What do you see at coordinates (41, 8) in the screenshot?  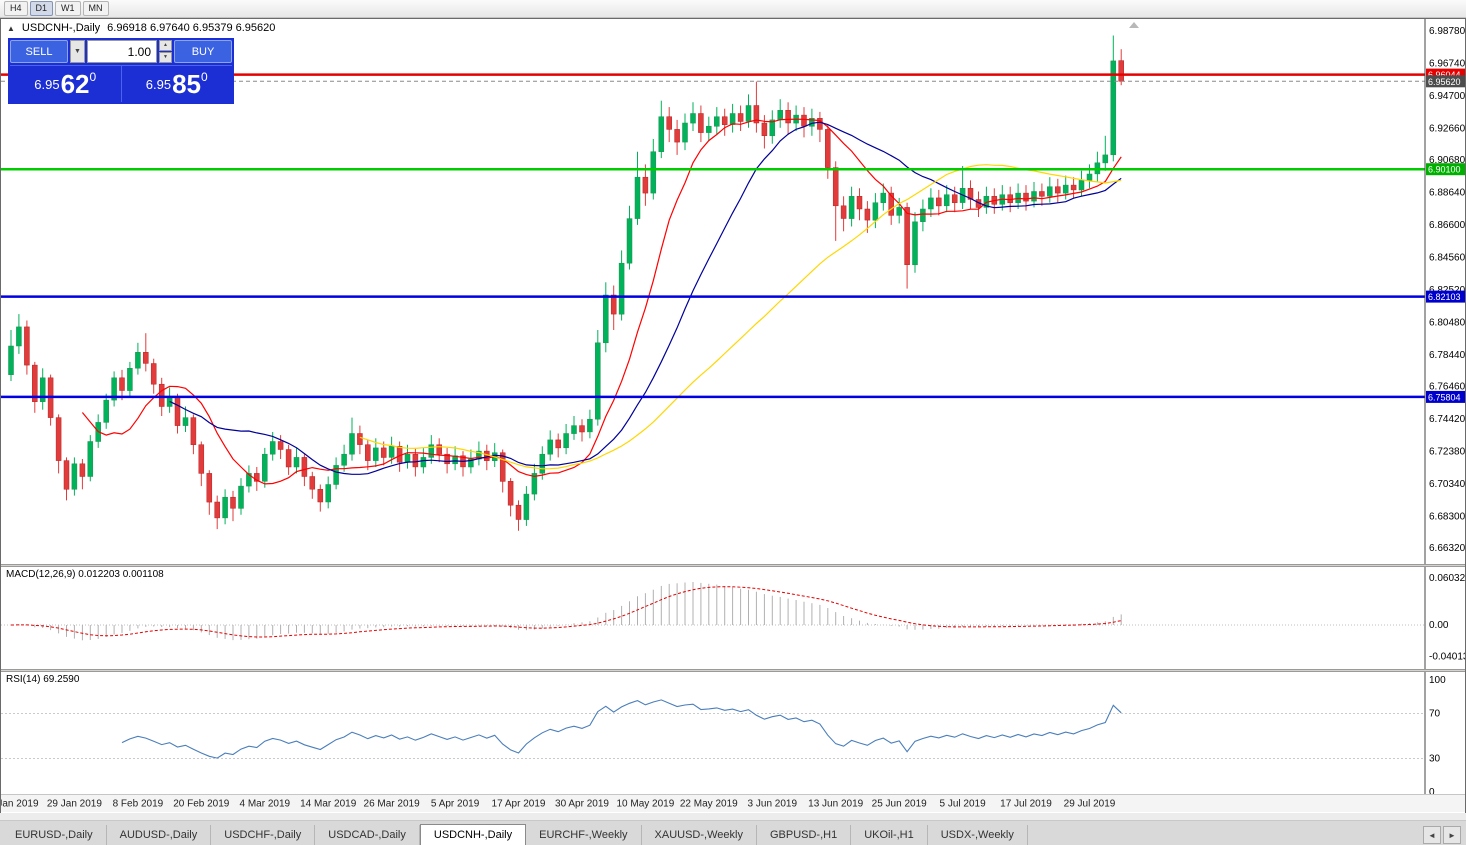 I see `timeframe-button-d1: D1` at bounding box center [41, 8].